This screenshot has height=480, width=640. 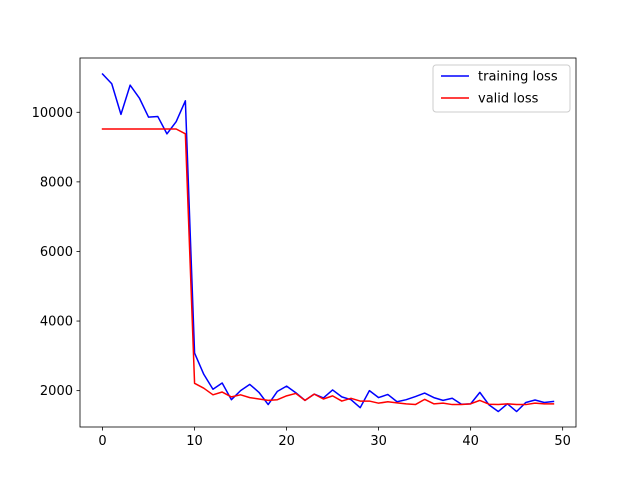 What do you see at coordinates (56, 322) in the screenshot?
I see `y-tick-label: 4000` at bounding box center [56, 322].